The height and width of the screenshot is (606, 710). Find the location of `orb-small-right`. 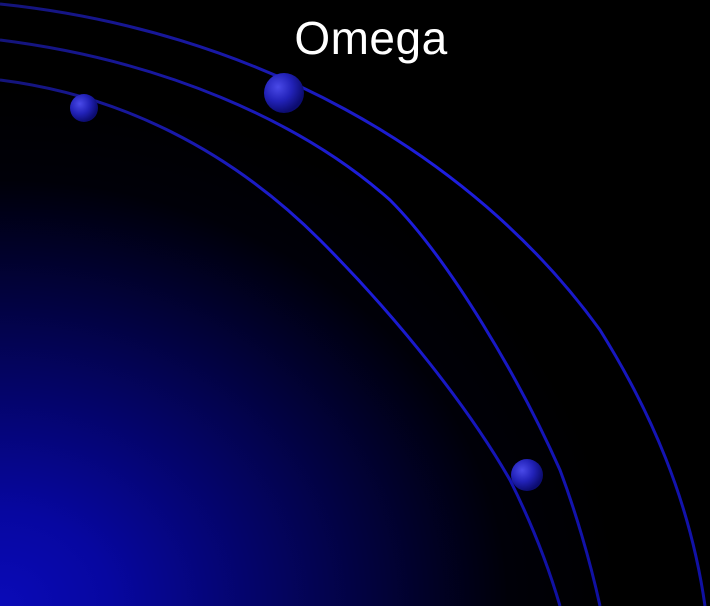

orb-small-right is located at coordinates (527, 475).